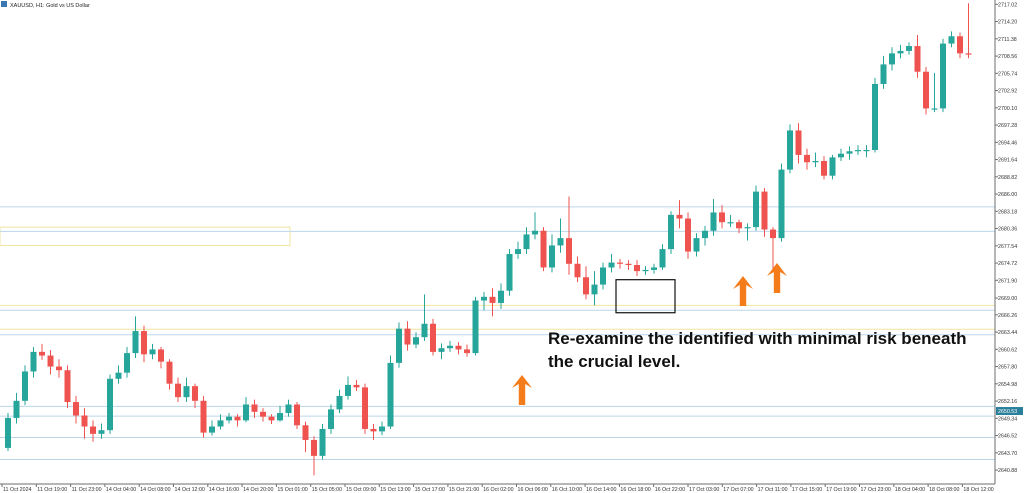  What do you see at coordinates (1007, 109) in the screenshot?
I see `price-tick-label: 2700.10` at bounding box center [1007, 109].